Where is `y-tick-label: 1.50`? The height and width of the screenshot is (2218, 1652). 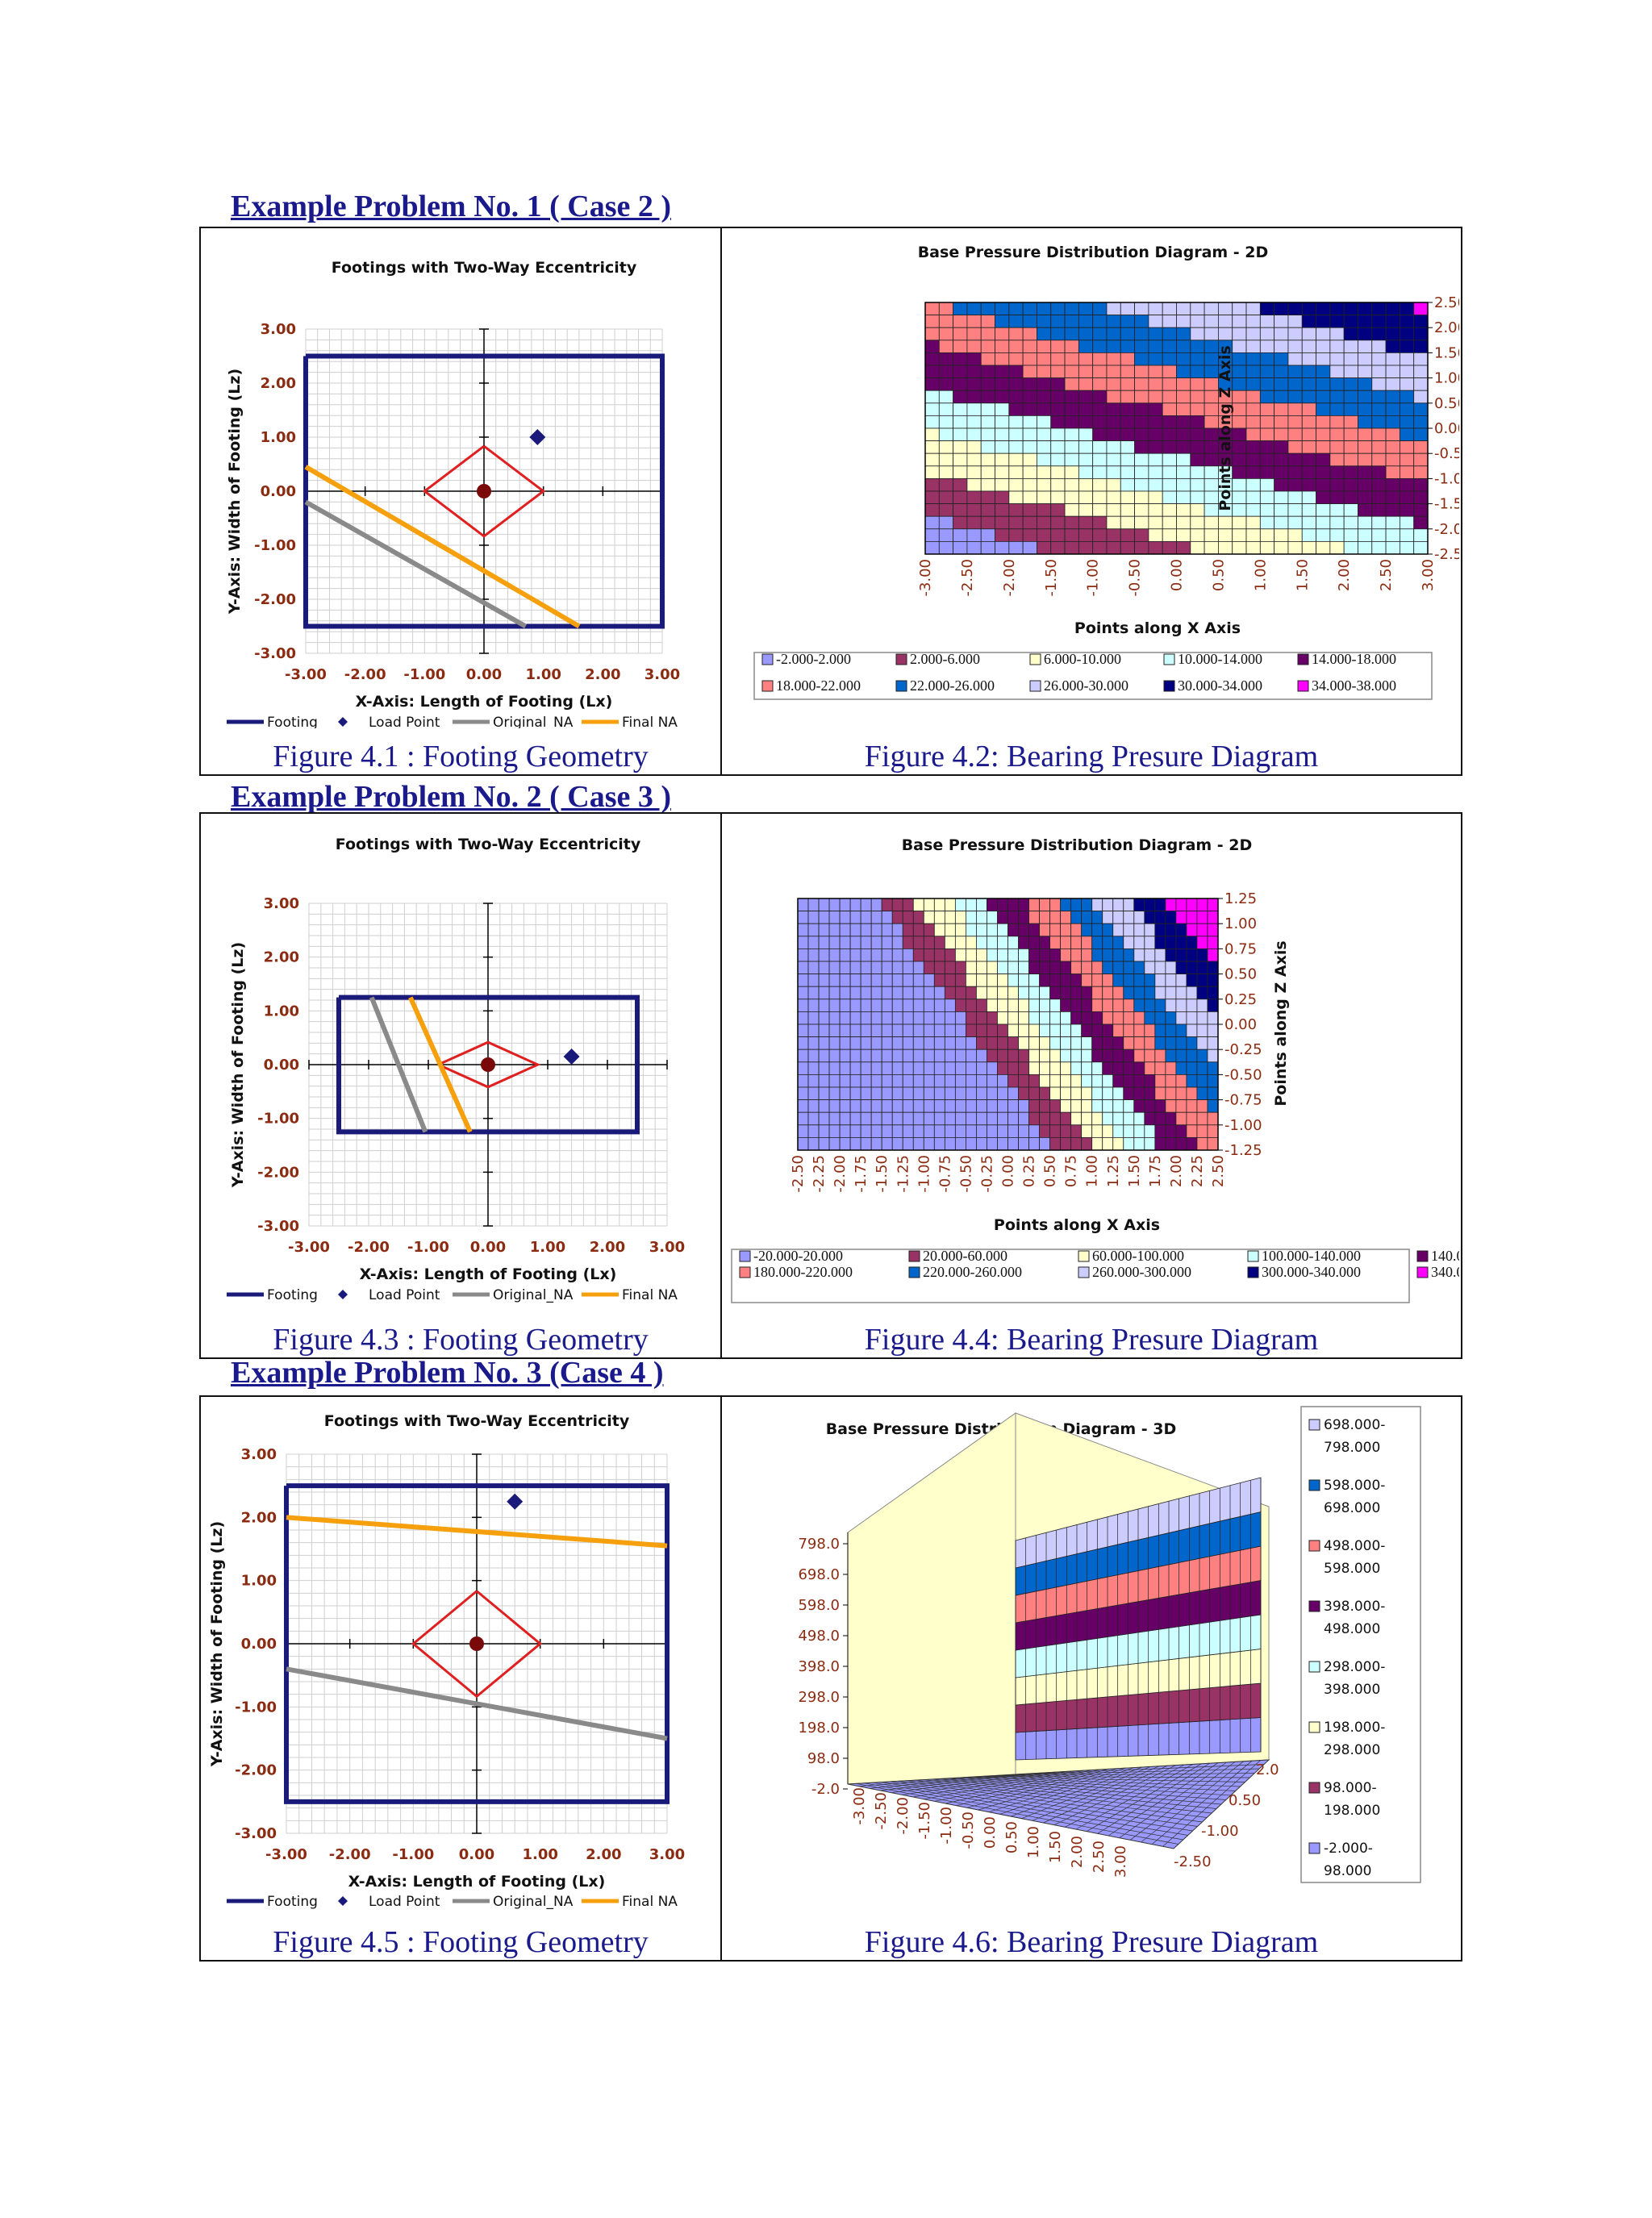
y-tick-label: 1.50 is located at coordinates (1446, 352).